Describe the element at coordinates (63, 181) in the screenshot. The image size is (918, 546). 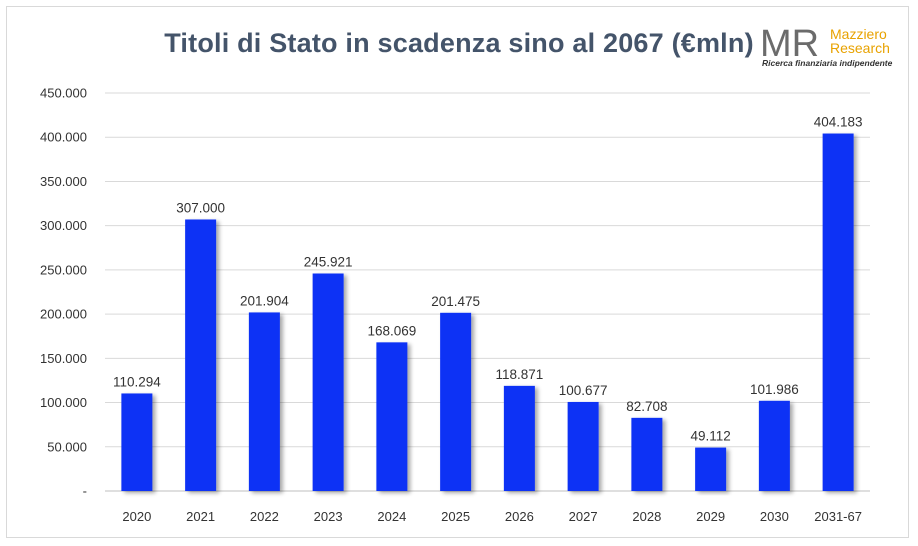
I see `y-tick-label: 350.000` at that location.